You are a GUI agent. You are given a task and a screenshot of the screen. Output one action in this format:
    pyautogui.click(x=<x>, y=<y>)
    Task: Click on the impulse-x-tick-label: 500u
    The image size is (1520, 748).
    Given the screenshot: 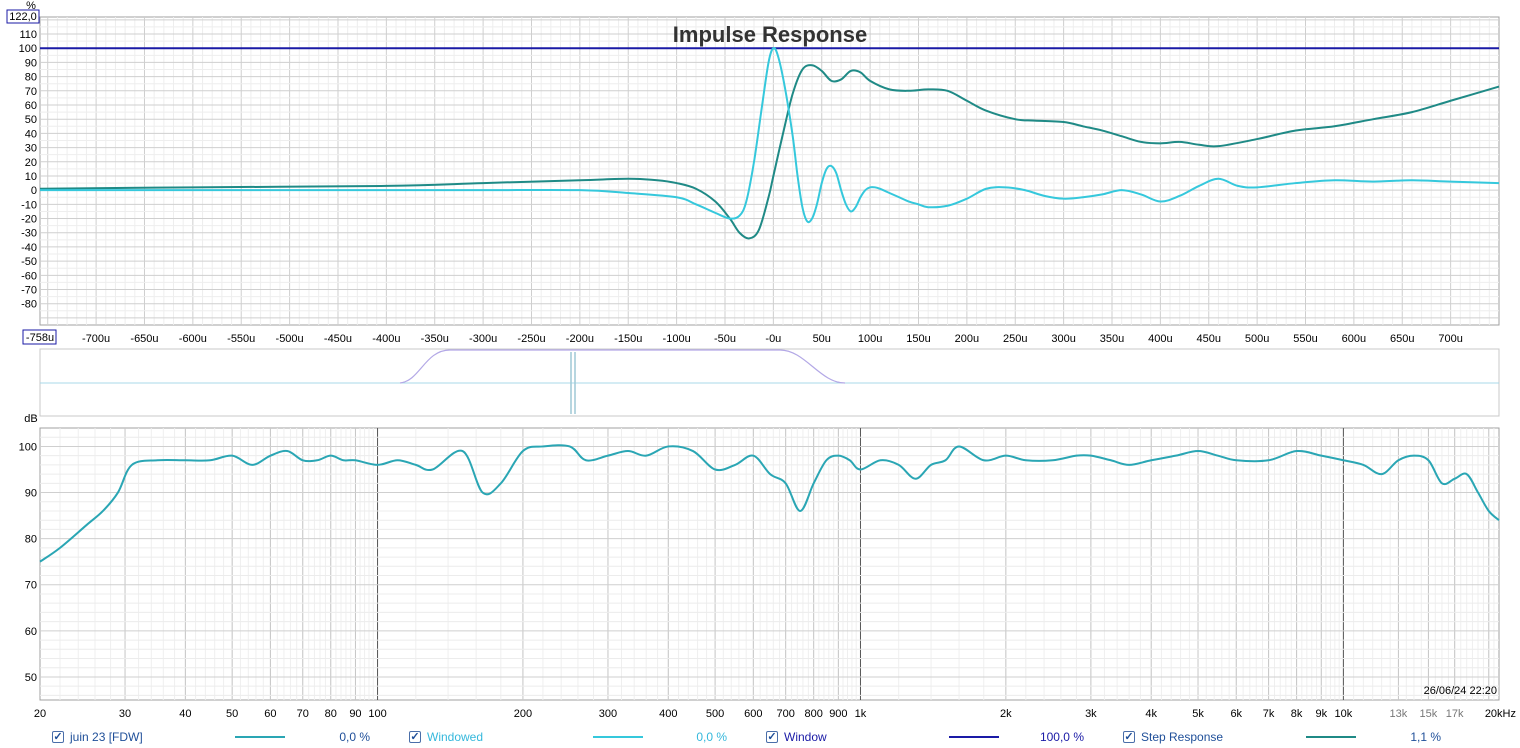 What is the action you would take?
    pyautogui.click(x=1257, y=339)
    